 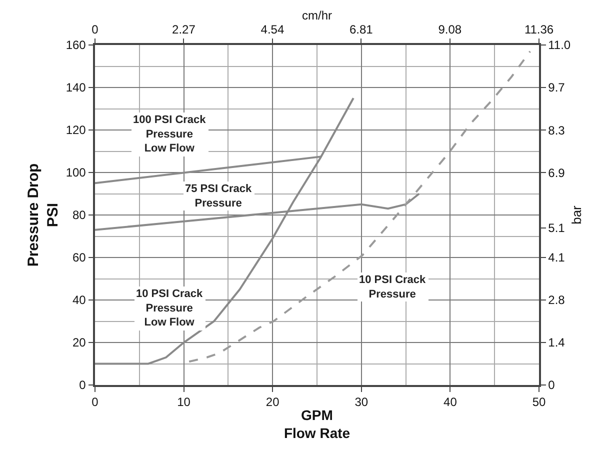 I want to click on x-tick-label: 30, so click(x=361, y=402).